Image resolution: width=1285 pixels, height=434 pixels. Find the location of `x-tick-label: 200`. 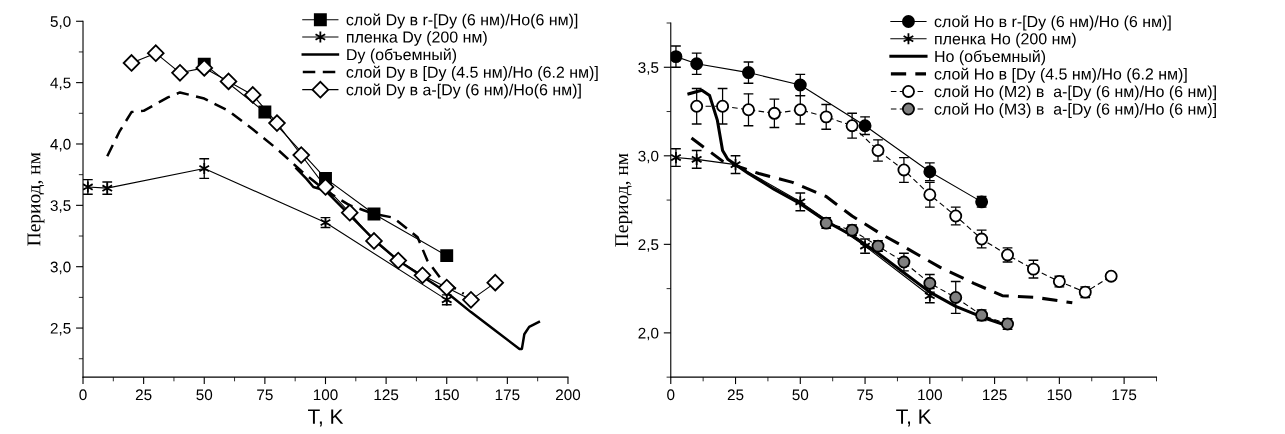

x-tick-label: 200 is located at coordinates (568, 395).